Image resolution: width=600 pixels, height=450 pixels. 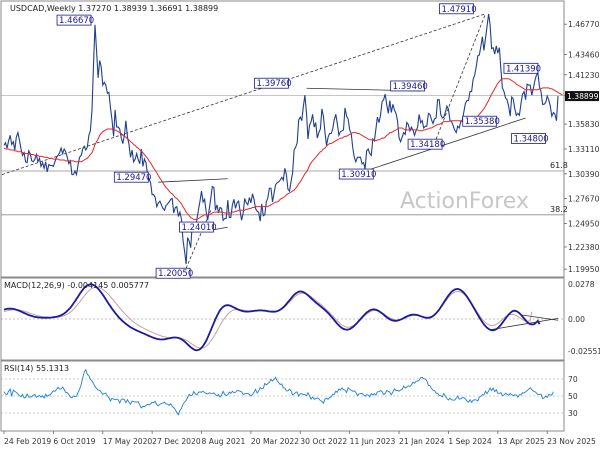 I want to click on pivot-label-2: 1.29470, so click(x=133, y=178).